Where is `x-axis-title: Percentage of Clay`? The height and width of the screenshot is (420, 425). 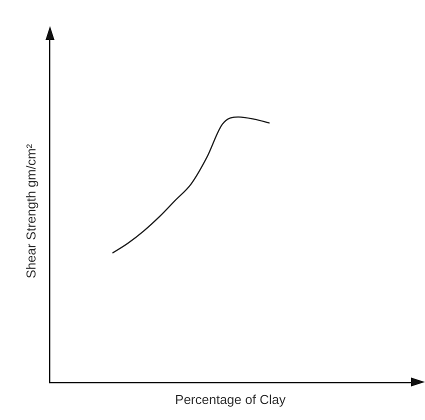 x-axis-title: Percentage of Clay is located at coordinates (230, 399).